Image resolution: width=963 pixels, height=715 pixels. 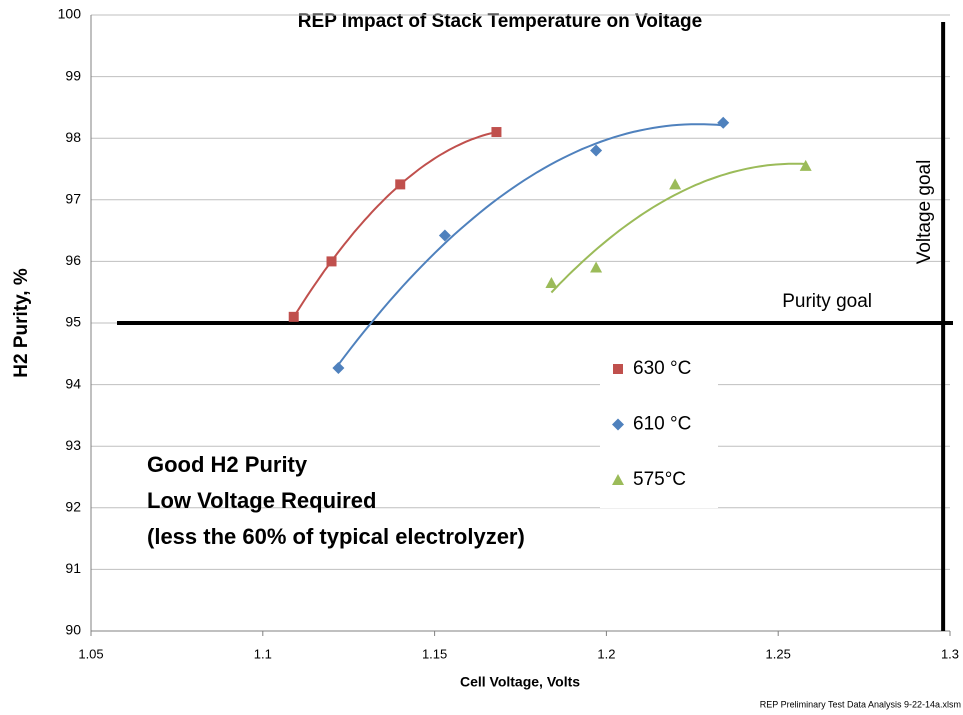 I want to click on legend-item: 630 °C, so click(x=652, y=368).